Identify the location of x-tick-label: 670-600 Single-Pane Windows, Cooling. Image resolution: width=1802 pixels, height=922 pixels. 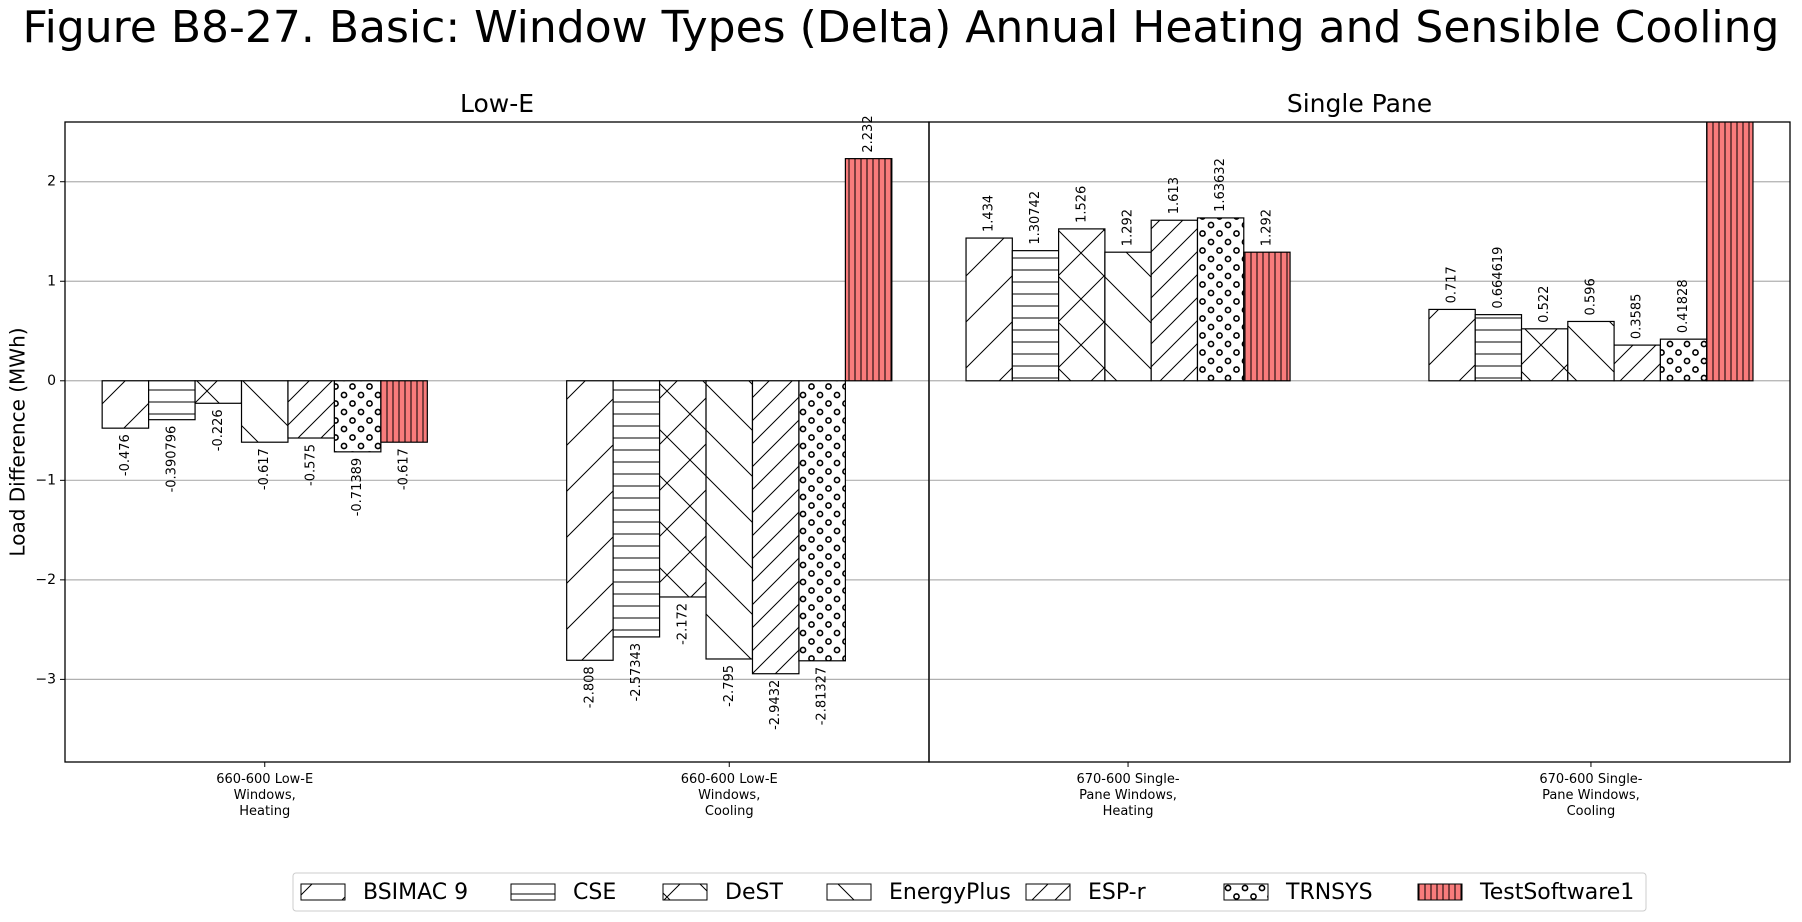
(1590, 795).